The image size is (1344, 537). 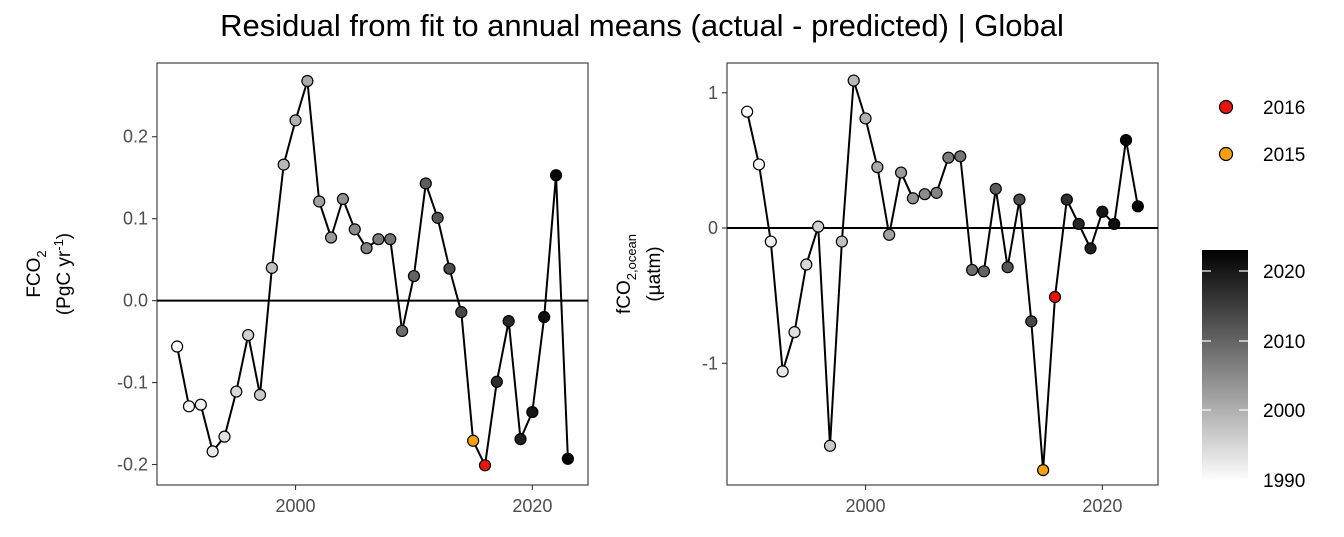 What do you see at coordinates (473, 440) in the screenshot?
I see `left-point-2015` at bounding box center [473, 440].